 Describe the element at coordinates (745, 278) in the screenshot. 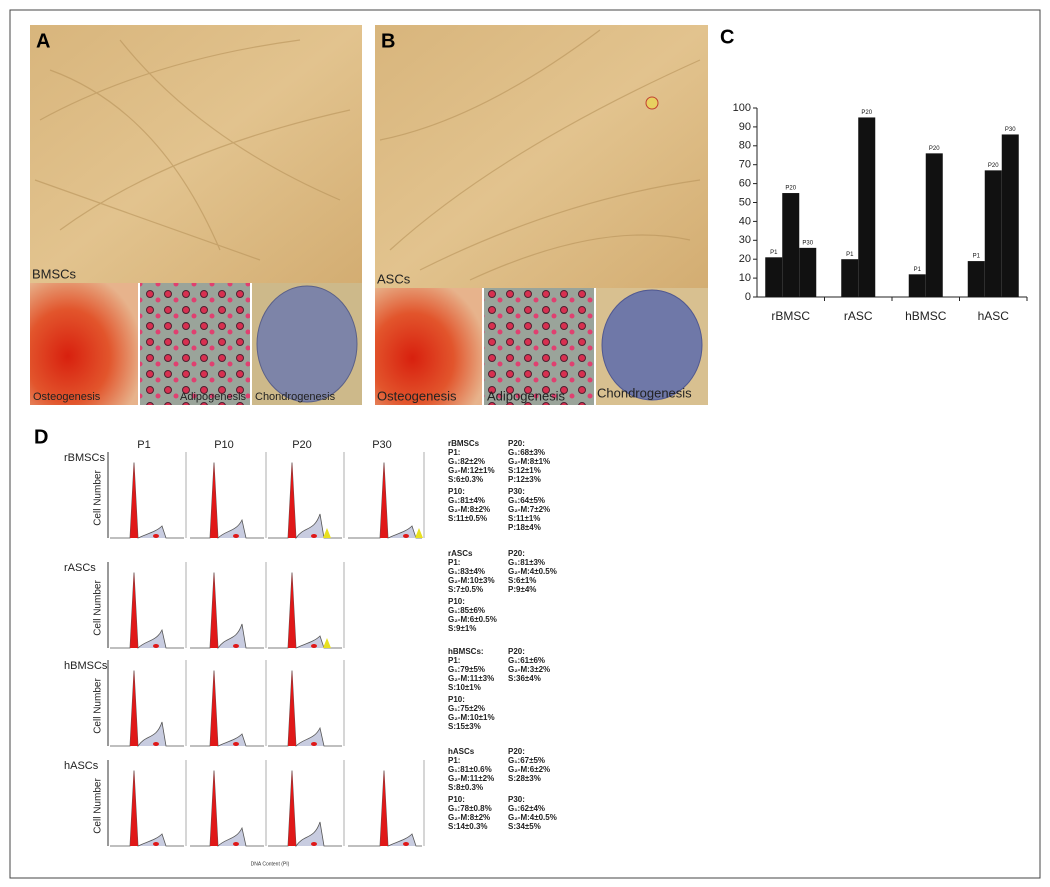

I see `y-tick-label: 10` at that location.